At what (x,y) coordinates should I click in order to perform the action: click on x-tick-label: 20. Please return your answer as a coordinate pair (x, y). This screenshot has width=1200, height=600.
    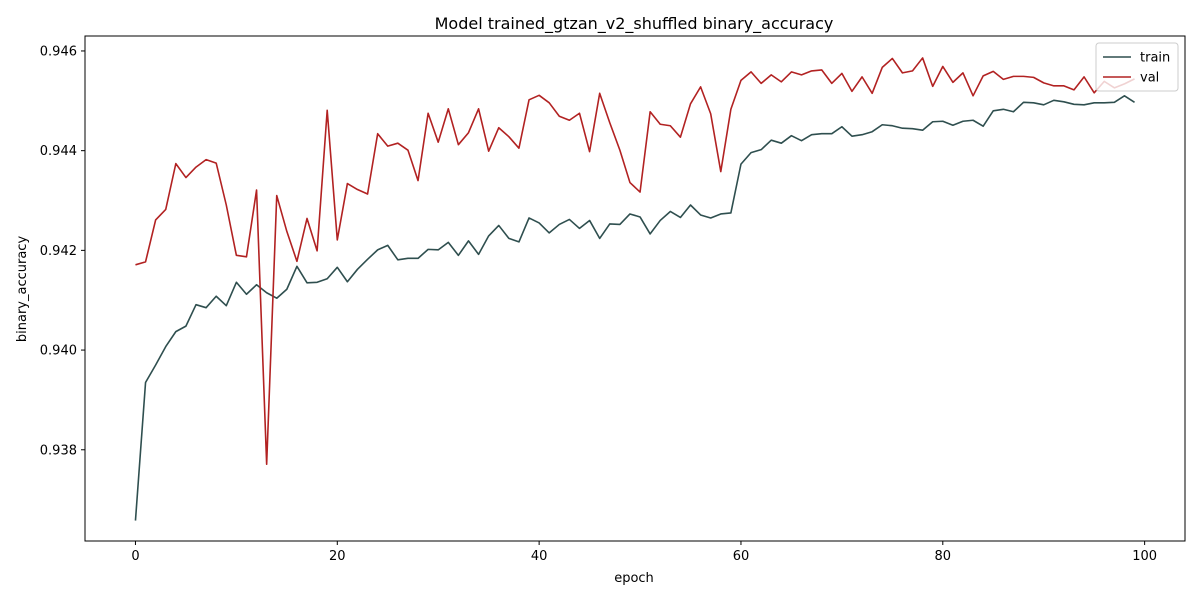
    Looking at the image, I should click on (337, 556).